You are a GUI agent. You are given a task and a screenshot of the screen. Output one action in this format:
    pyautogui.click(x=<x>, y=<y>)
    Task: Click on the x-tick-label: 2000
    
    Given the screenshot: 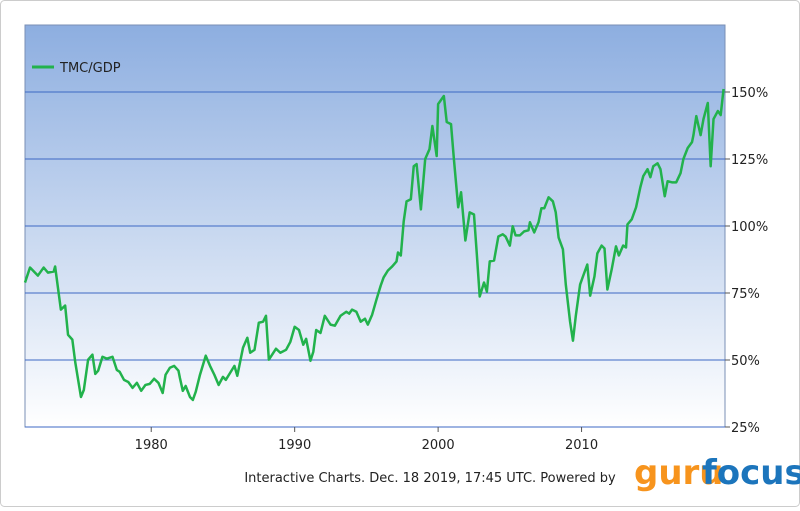 What is the action you would take?
    pyautogui.click(x=438, y=445)
    